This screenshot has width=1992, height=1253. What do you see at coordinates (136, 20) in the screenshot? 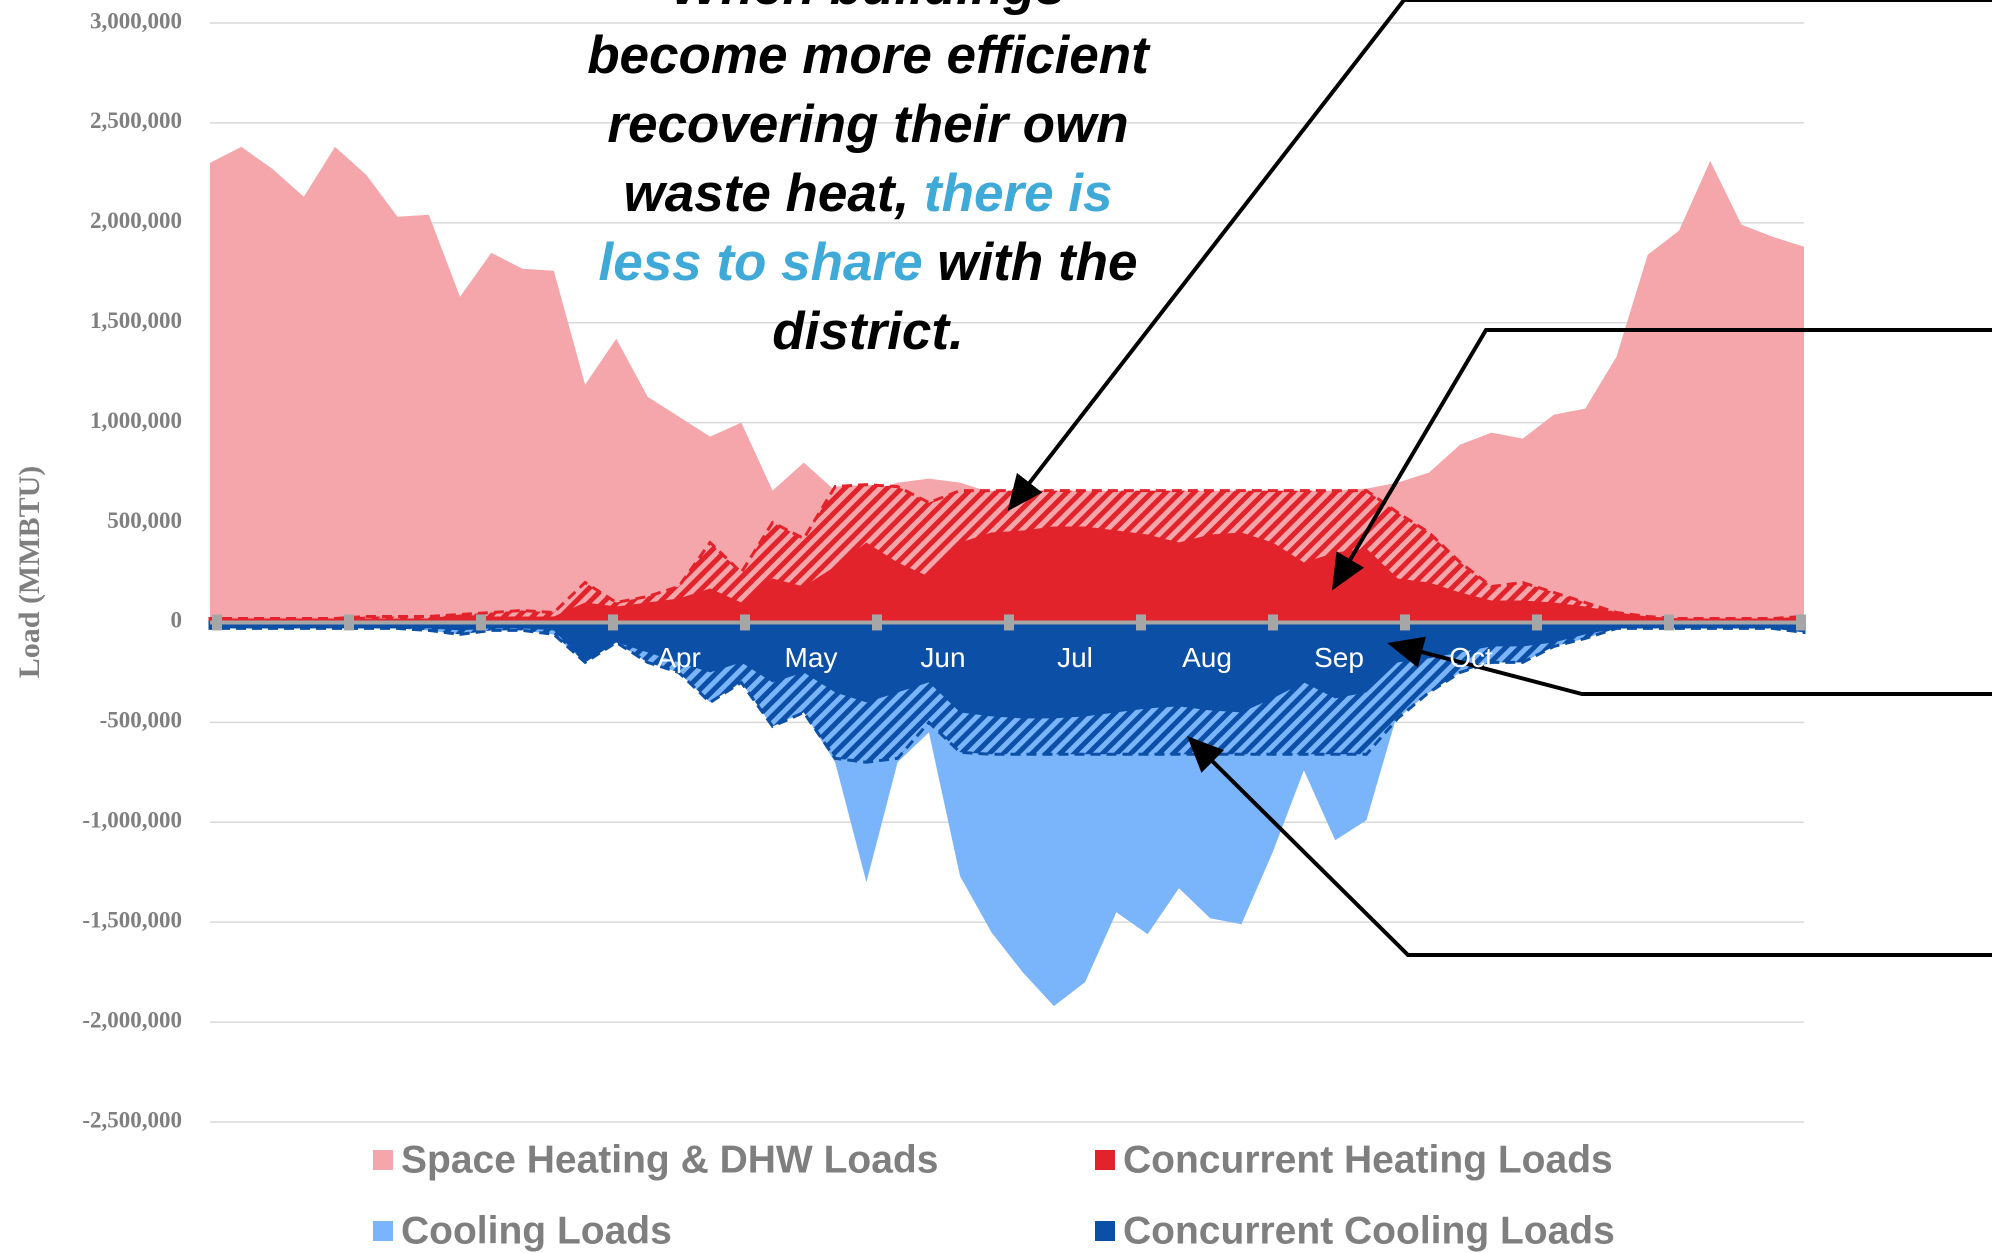
I see `y-tick-label: 3,000,000` at bounding box center [136, 20].